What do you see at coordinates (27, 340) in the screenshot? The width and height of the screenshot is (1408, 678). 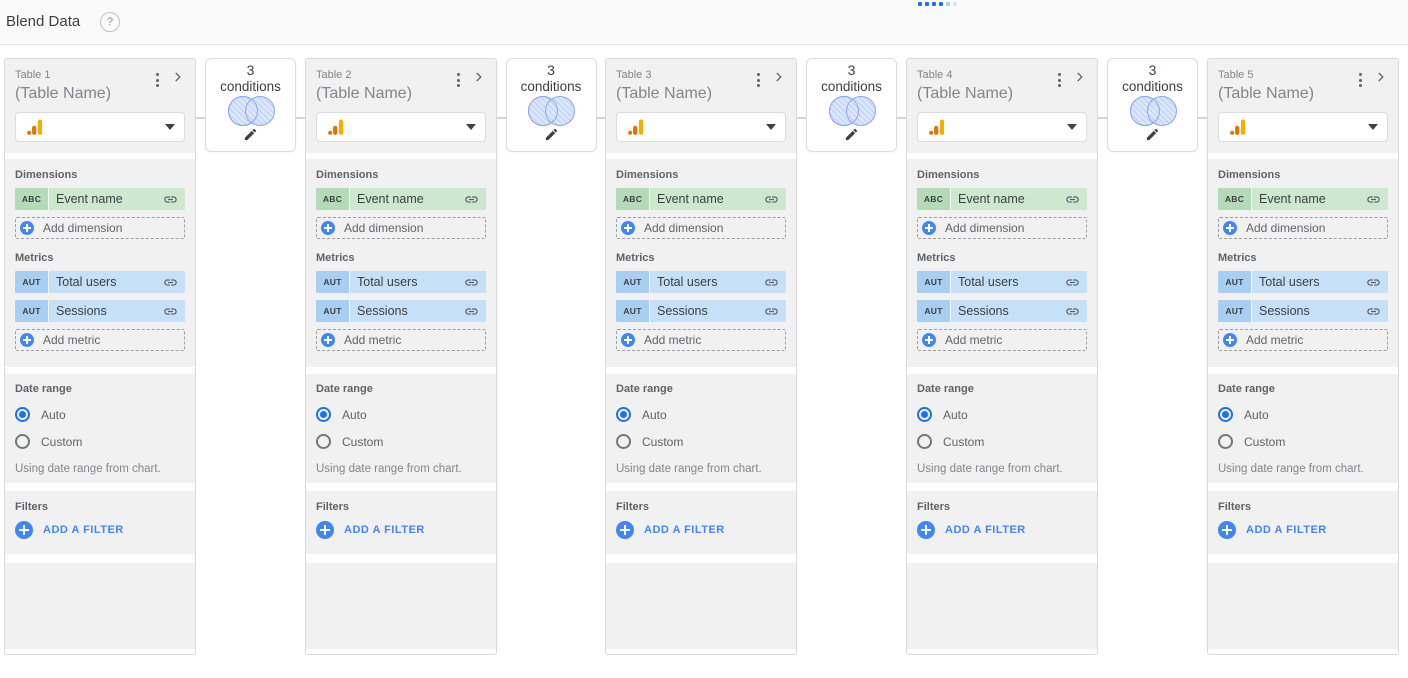 I see `plus-icon` at bounding box center [27, 340].